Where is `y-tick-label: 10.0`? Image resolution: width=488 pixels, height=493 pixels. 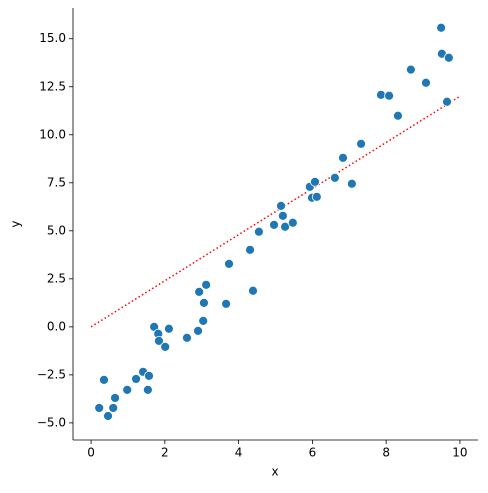
y-tick-label: 10.0 is located at coordinates (52, 134).